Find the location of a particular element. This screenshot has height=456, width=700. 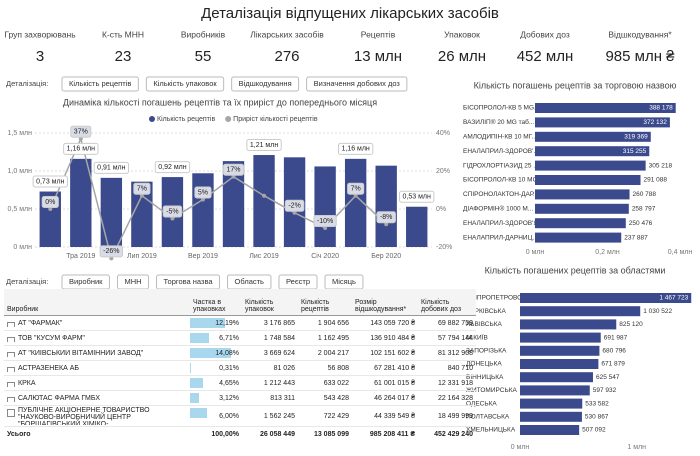

button-label: Кількість рецептів is located at coordinates (100, 83).